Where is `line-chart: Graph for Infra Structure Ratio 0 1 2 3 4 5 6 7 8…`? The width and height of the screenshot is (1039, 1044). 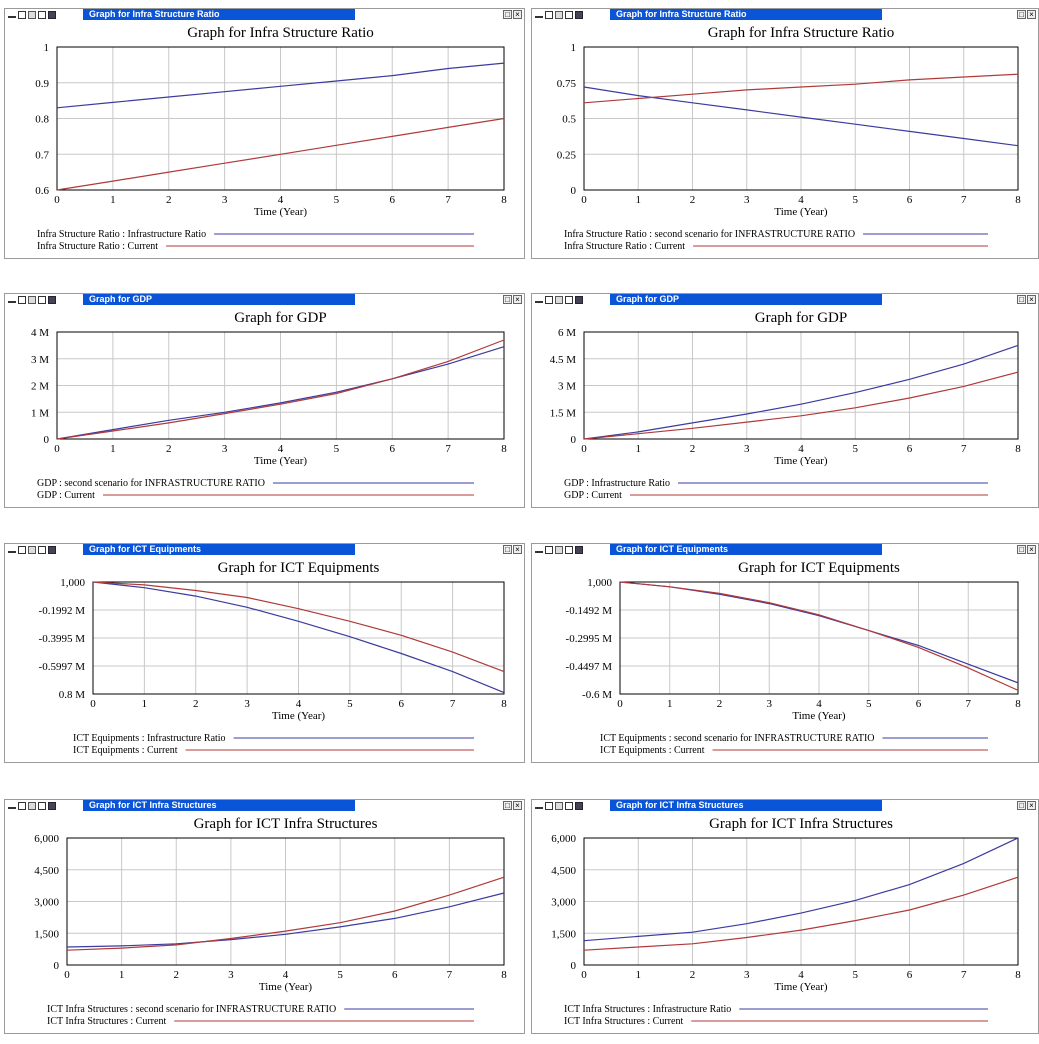 line-chart: Graph for Infra Structure Ratio 0 1 2 3 4 5 6 7 8… is located at coordinates (271, 138).